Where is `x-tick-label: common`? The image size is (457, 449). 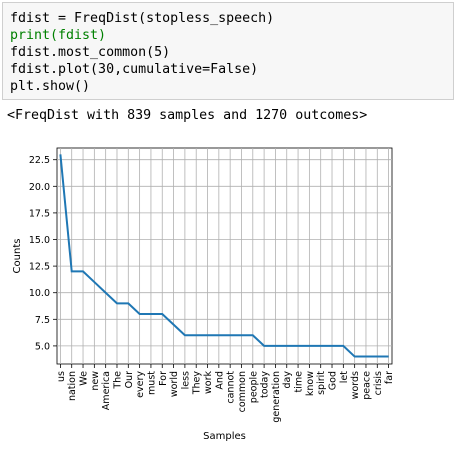
x-tick-label: common is located at coordinates (242, 391).